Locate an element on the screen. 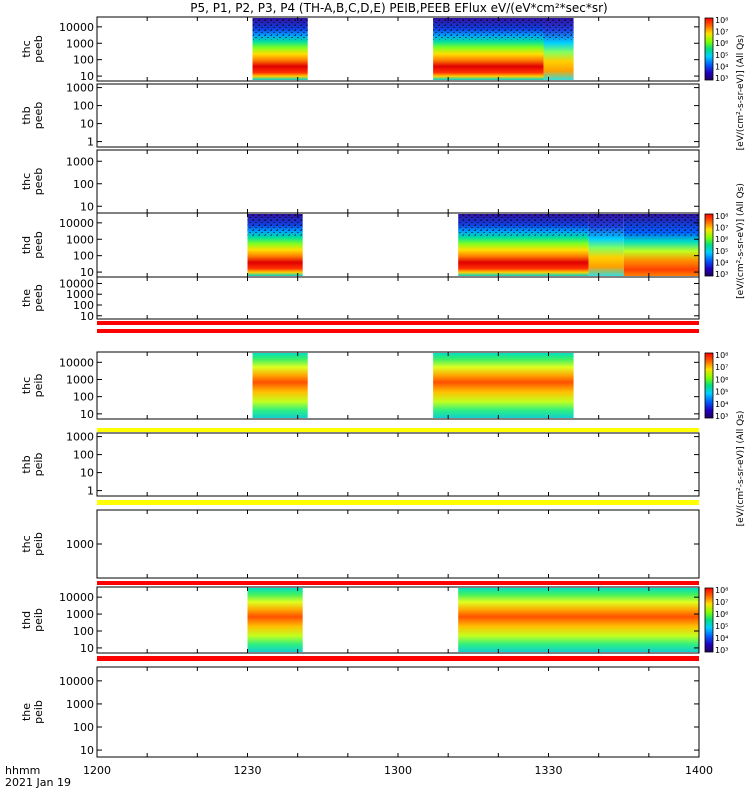 This screenshot has width=750, height=800. panel-thb-peib: 1 10 100 1000 thbpeib is located at coordinates (360, 464).